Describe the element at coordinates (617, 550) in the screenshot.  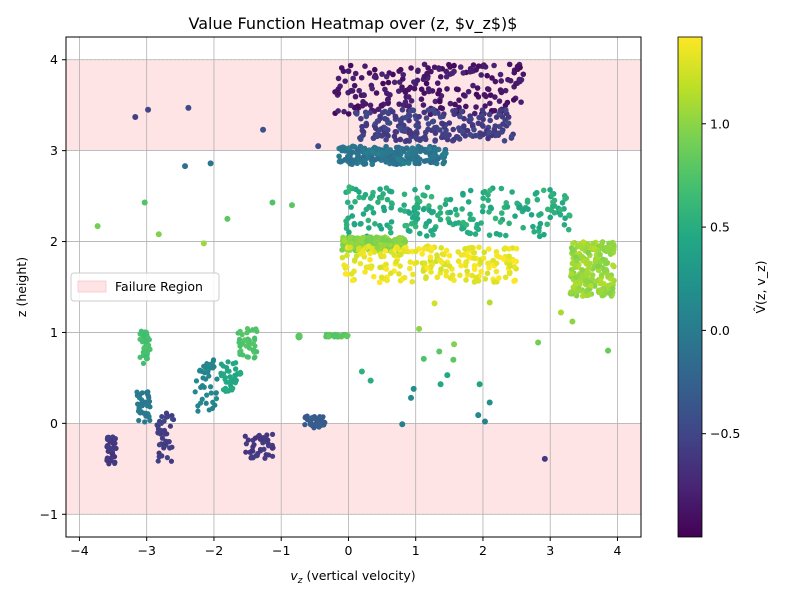
I see `x-tick-label: 4` at that location.